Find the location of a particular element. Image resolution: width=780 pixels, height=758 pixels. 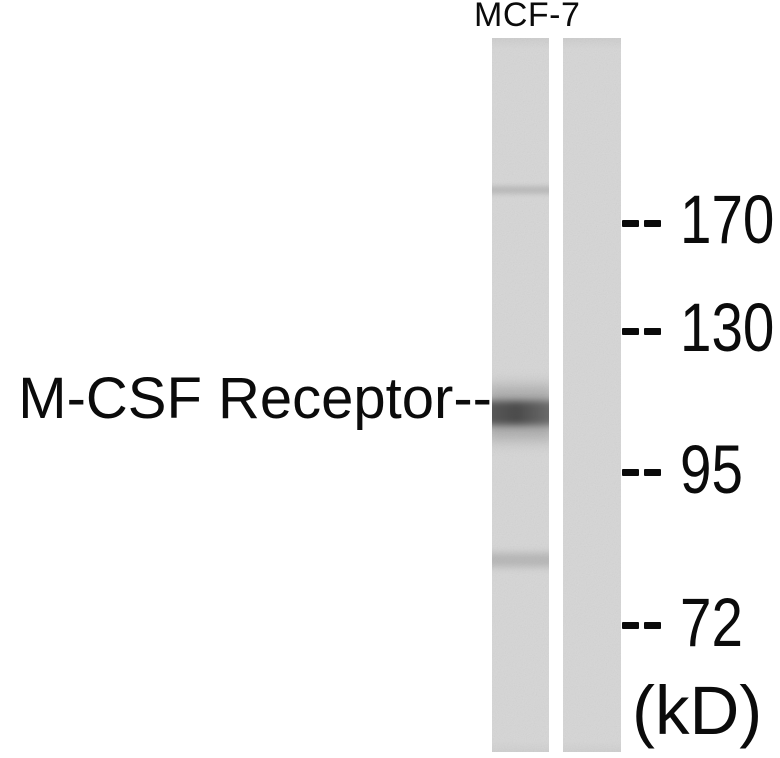

blot-lane-control is located at coordinates (592, 395).